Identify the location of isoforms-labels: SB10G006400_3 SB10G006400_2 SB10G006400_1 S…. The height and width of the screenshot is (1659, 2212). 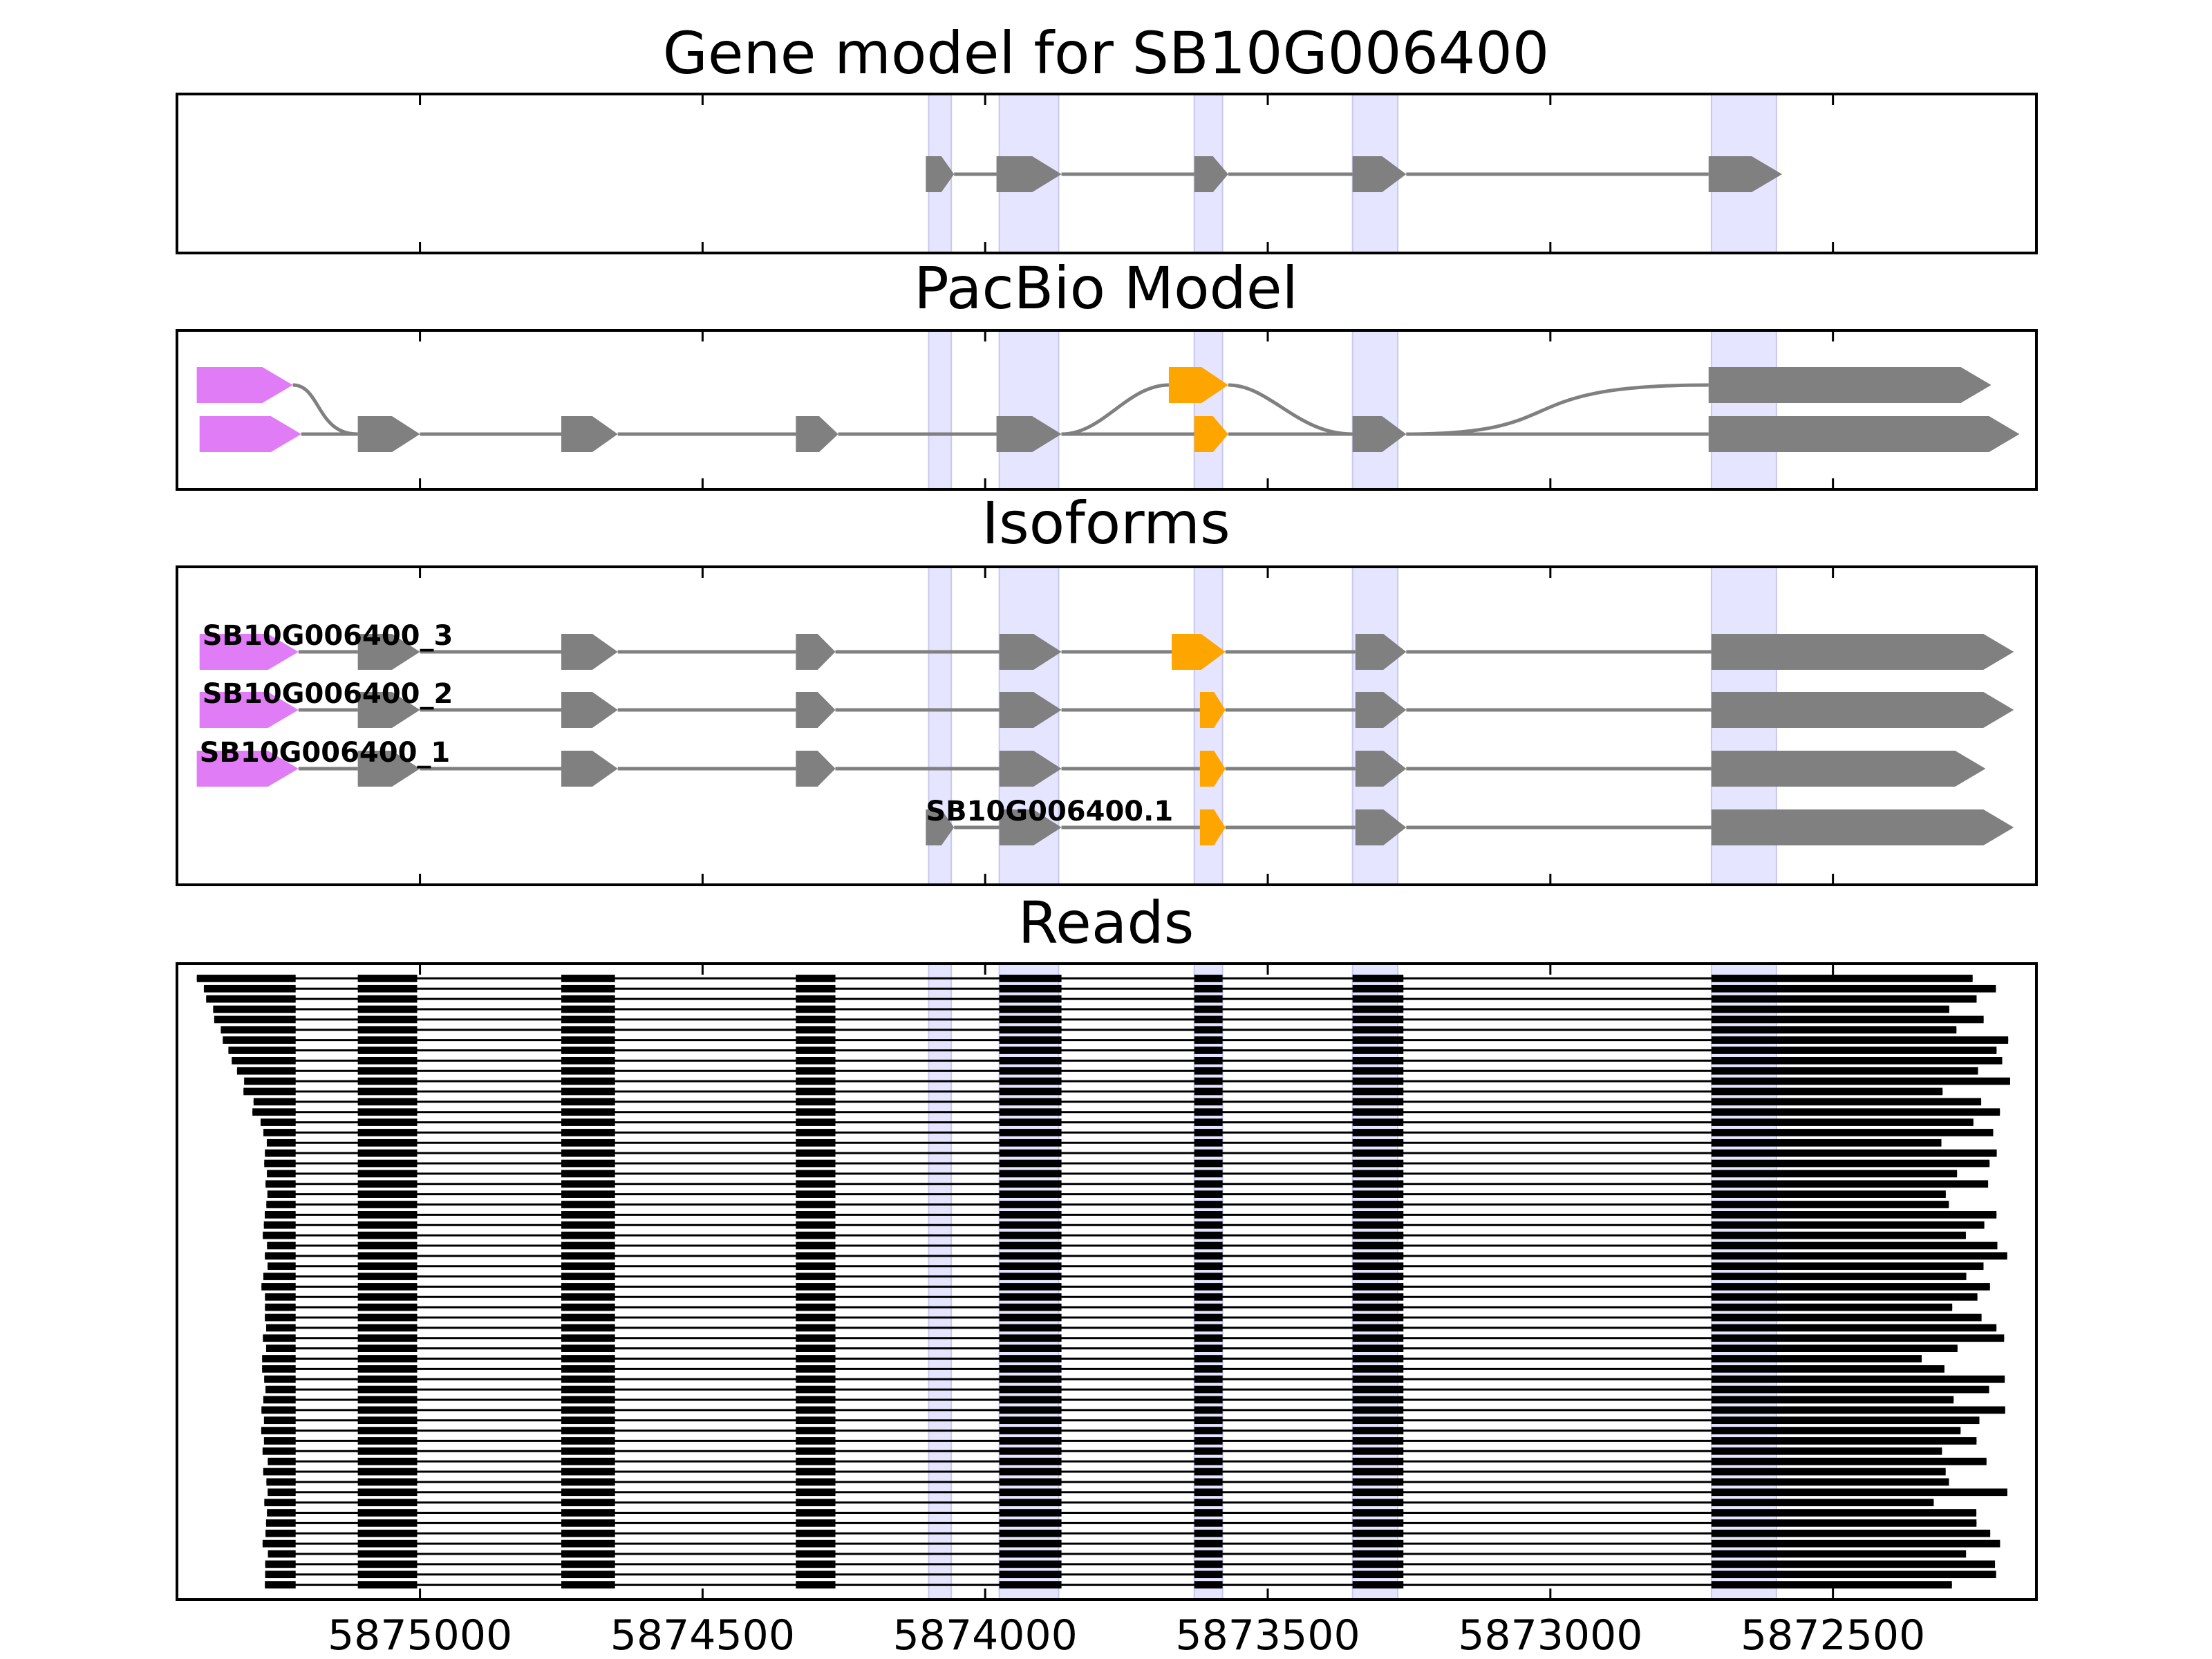
(687, 723).